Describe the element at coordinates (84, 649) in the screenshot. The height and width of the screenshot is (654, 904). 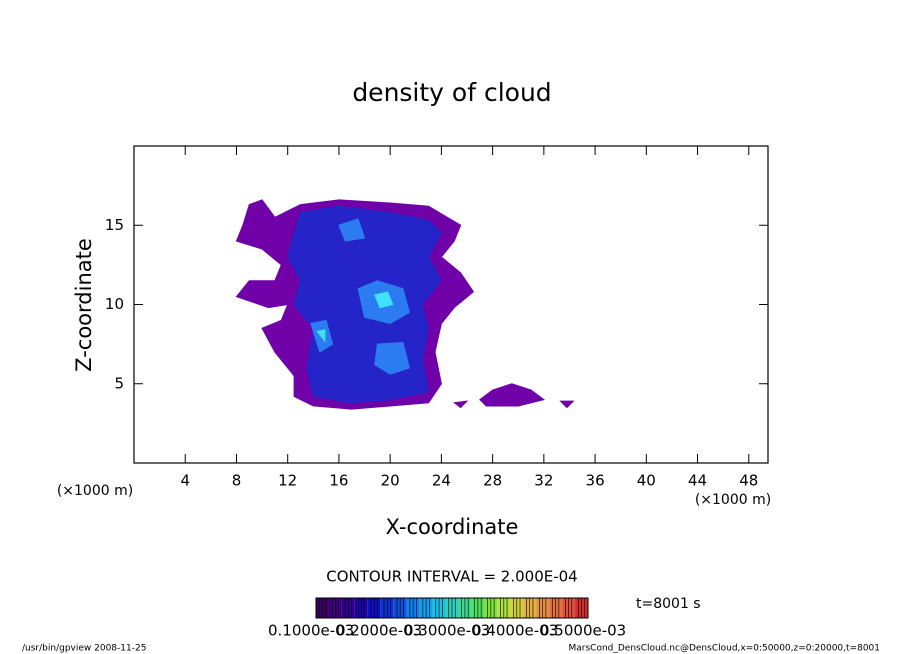
I see `footer-left: /usr/bin/gpview 2008-11-25` at that location.